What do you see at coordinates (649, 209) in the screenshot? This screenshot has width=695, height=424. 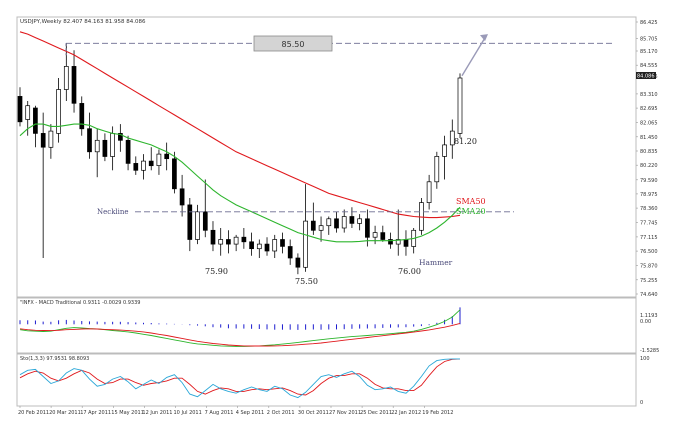 I see `price-scale-label: 78.360` at bounding box center [649, 209].